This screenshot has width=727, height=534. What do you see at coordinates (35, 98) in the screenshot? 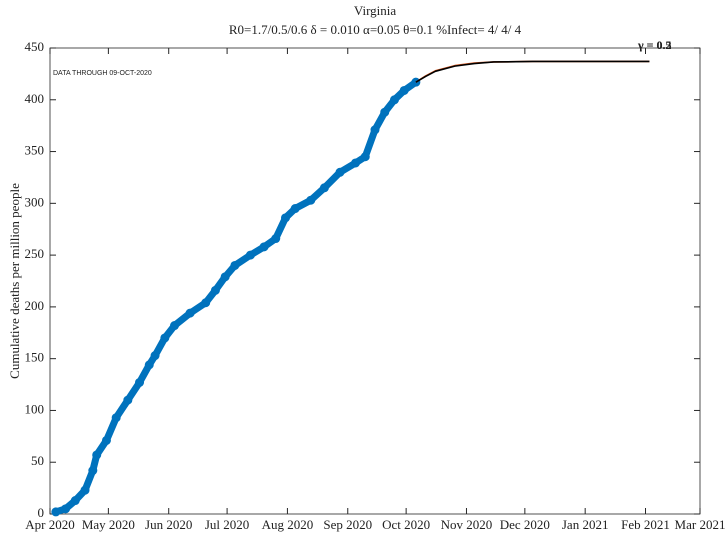
I see `y-tick-label: 400` at bounding box center [35, 98].